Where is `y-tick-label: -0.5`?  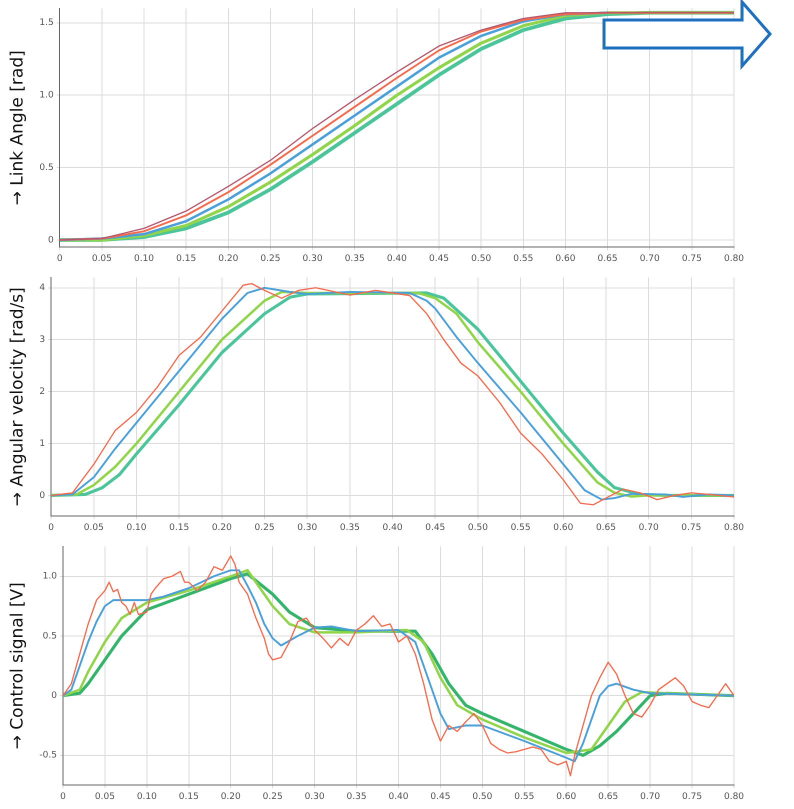
y-tick-label: -0.5 is located at coordinates (48, 755).